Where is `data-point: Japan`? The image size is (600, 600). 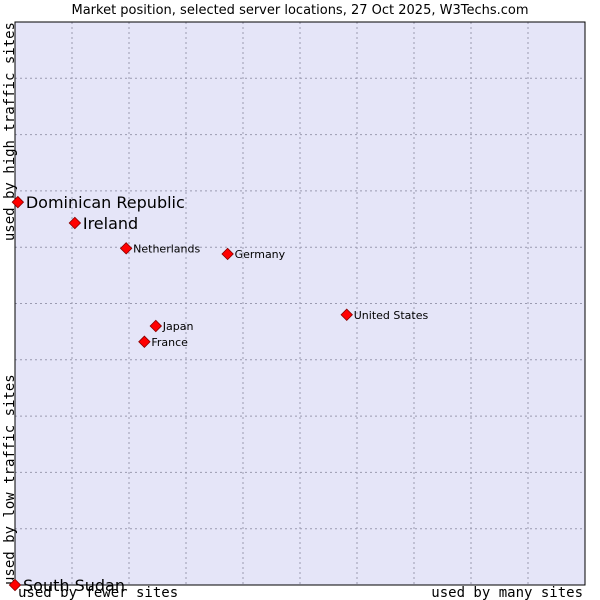
data-point: Japan is located at coordinates (171, 326).